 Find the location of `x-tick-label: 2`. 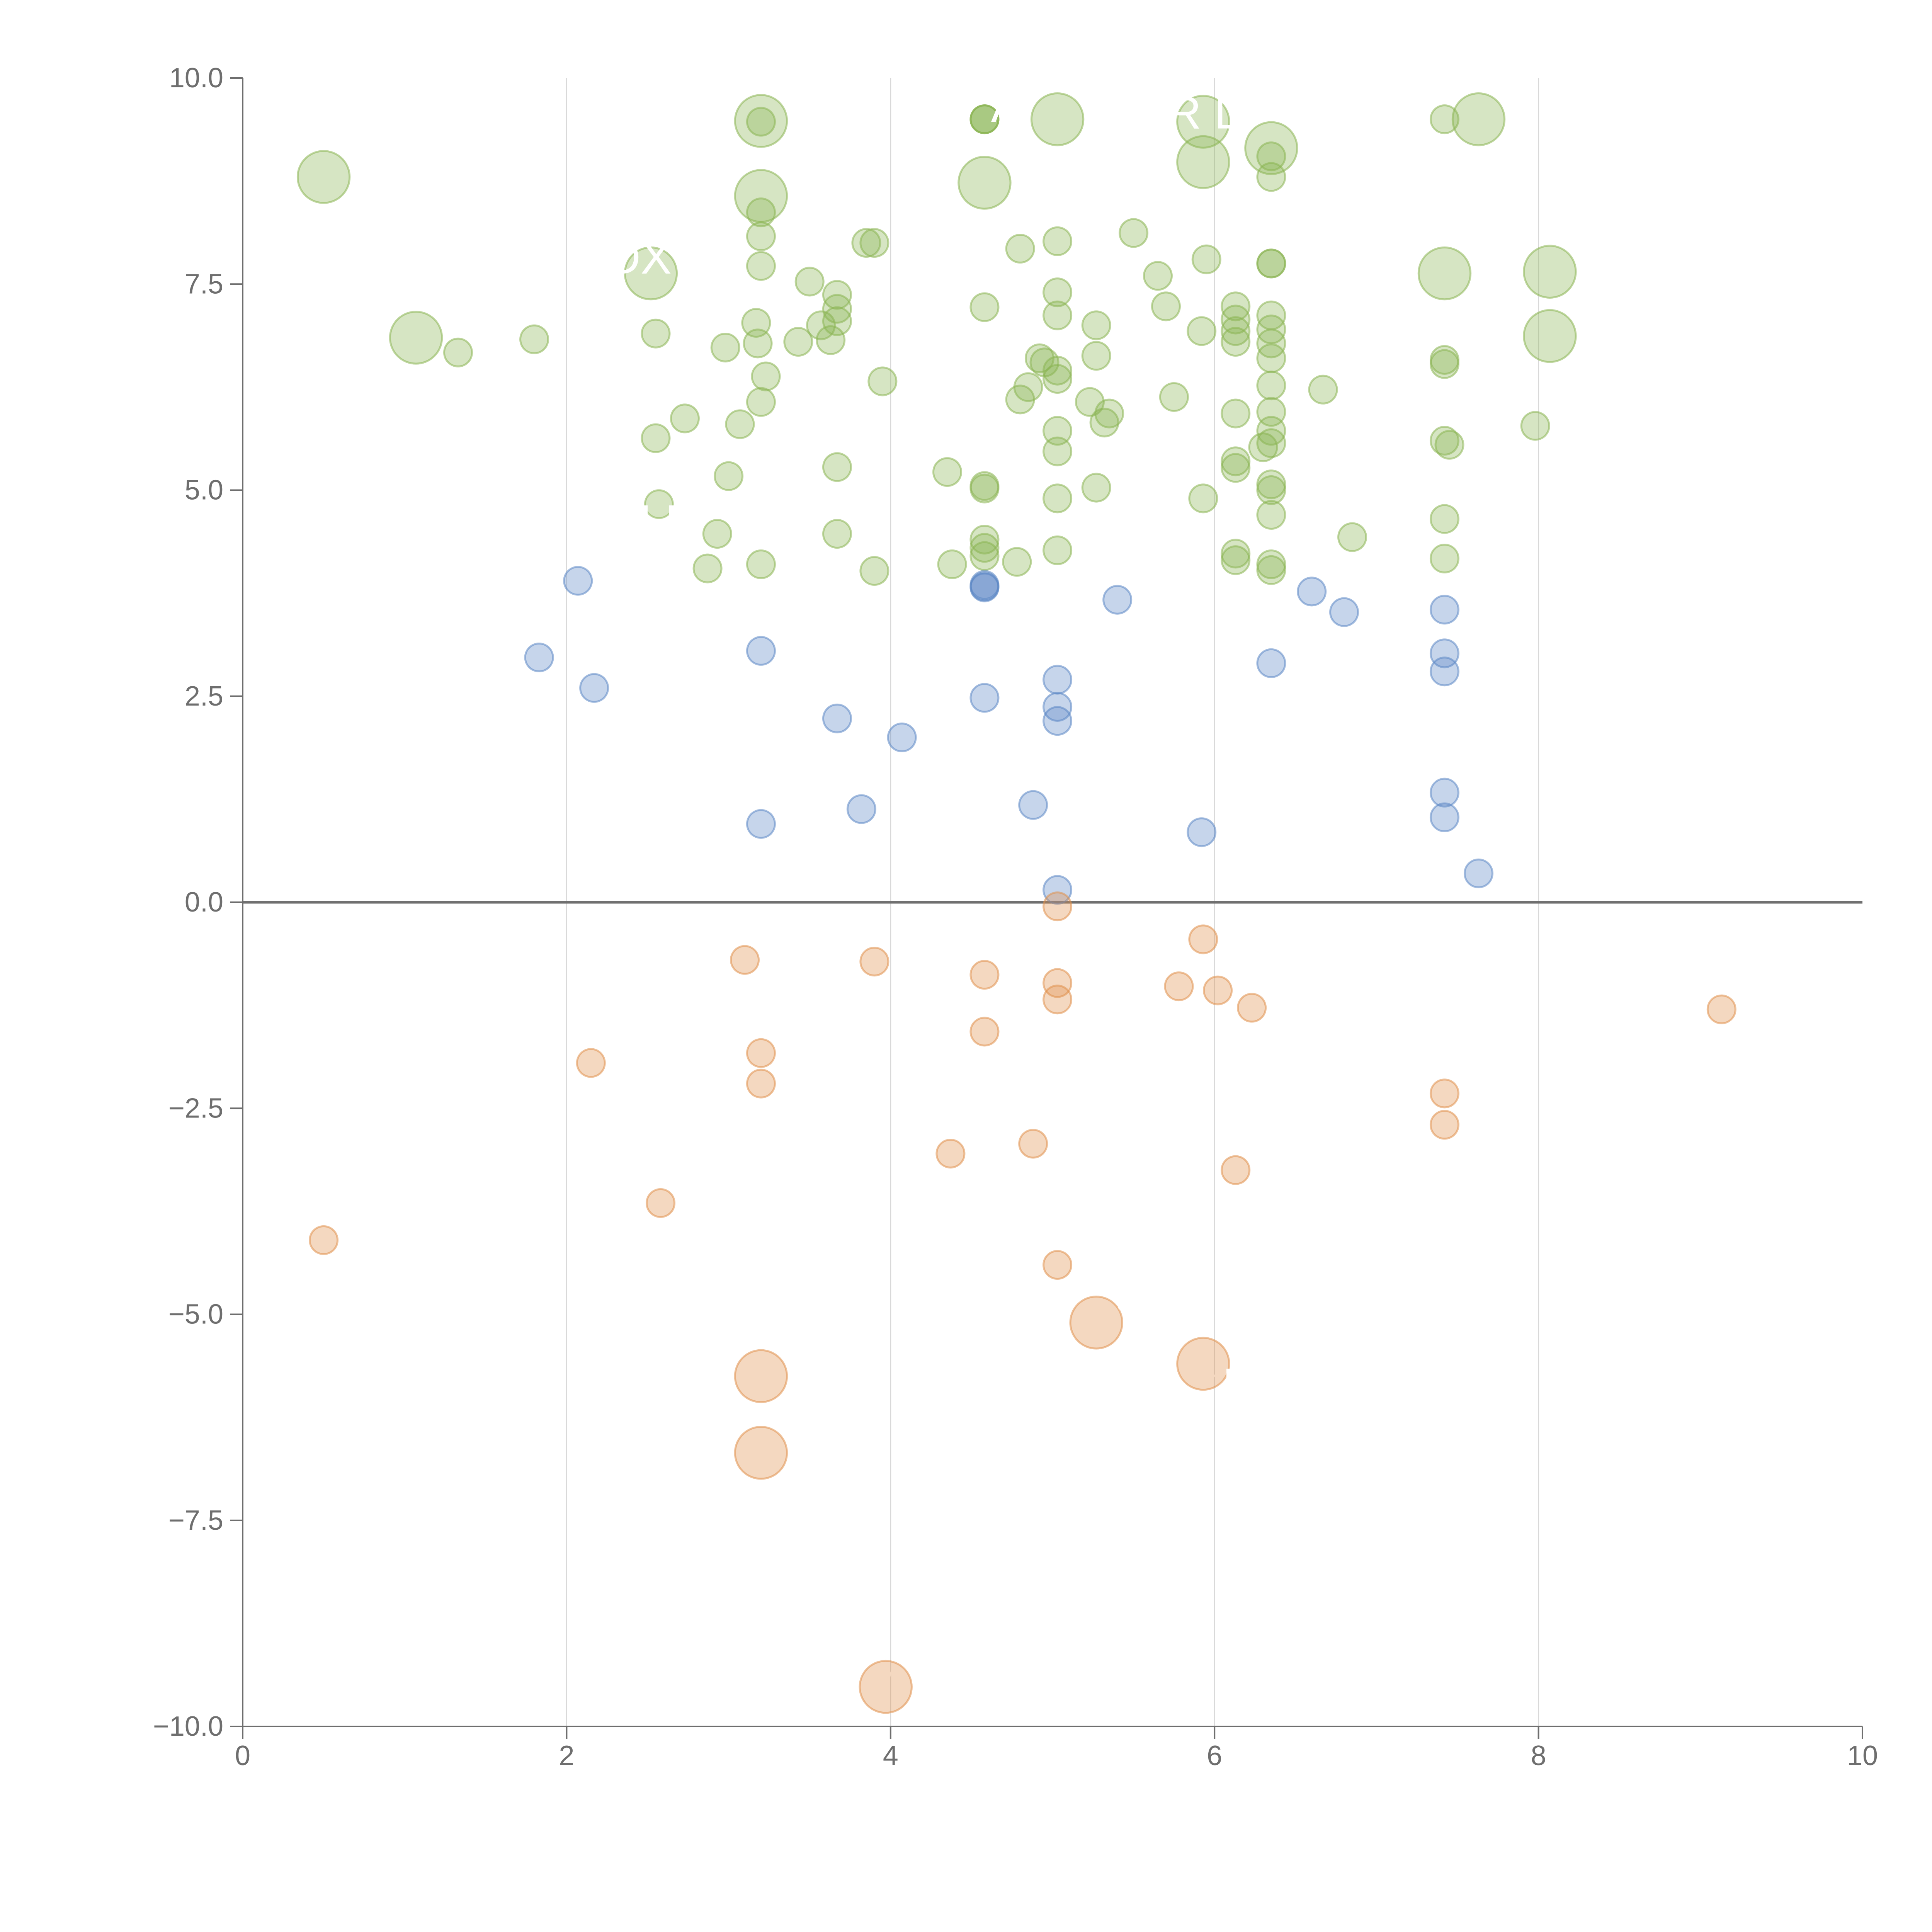

x-tick-label: 2 is located at coordinates (567, 1756).